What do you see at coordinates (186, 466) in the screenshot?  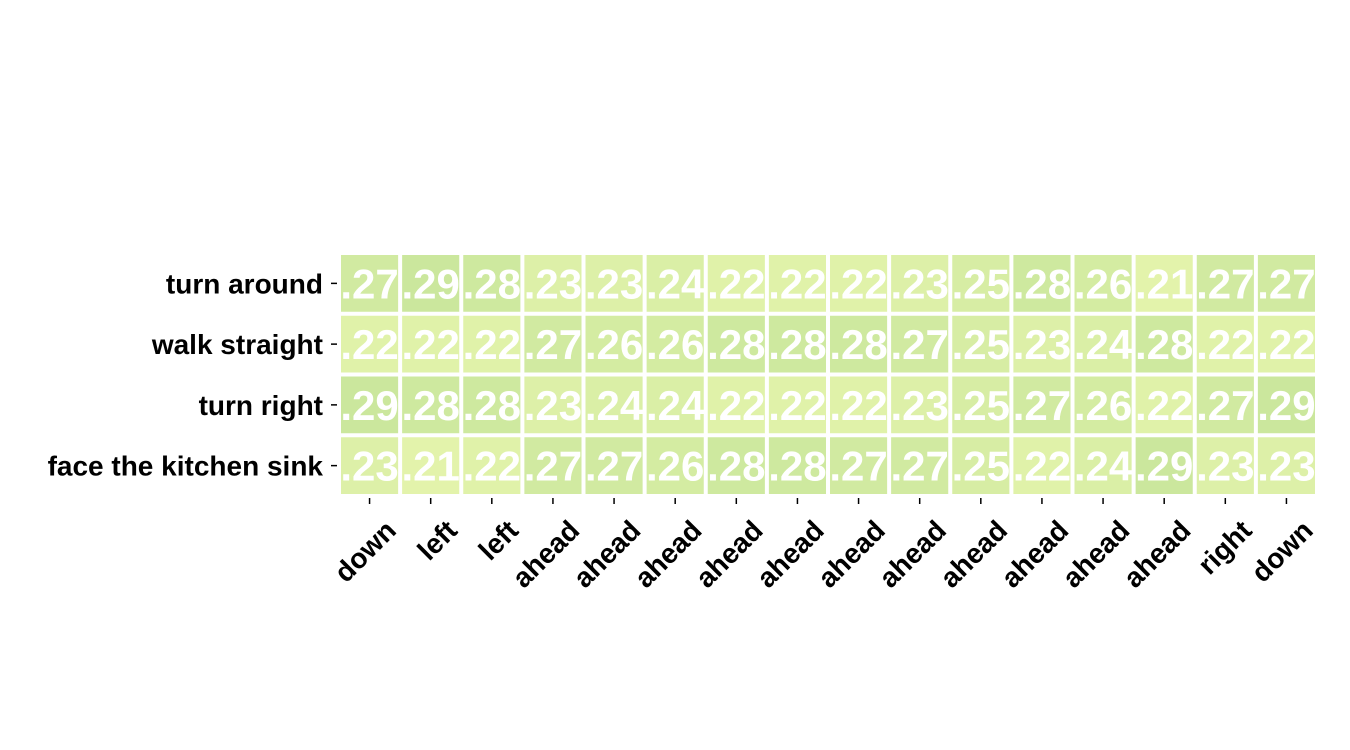 I see `row-label: face the kitchen sink` at bounding box center [186, 466].